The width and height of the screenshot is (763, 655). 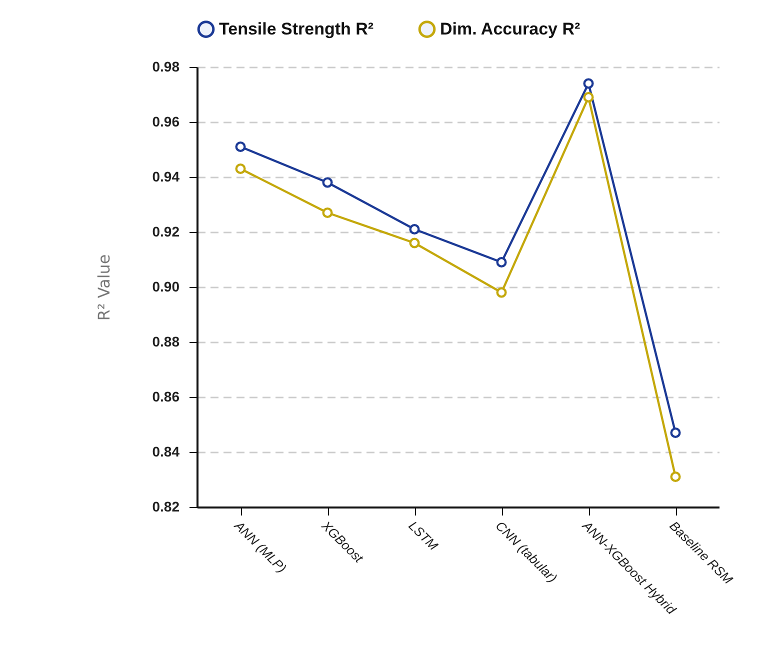 I want to click on y-tick-label: 0.92, so click(x=166, y=232).